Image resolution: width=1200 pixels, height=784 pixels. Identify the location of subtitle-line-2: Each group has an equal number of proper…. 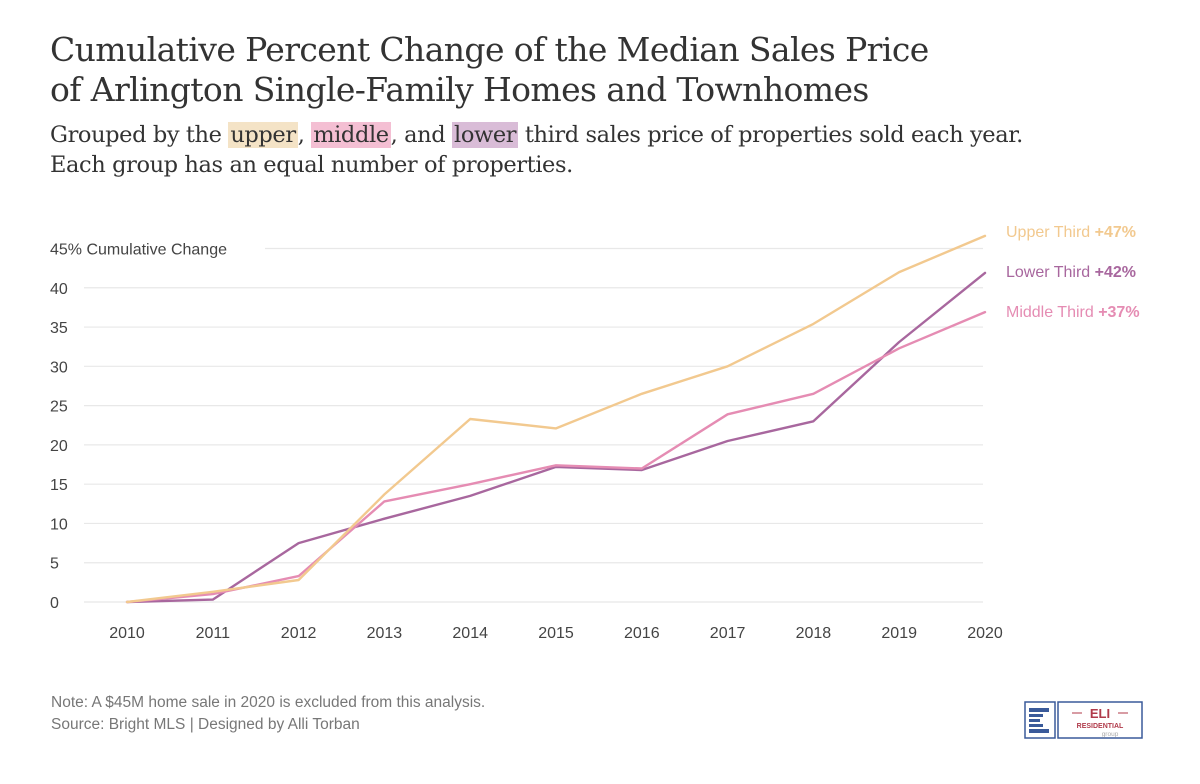
(311, 165).